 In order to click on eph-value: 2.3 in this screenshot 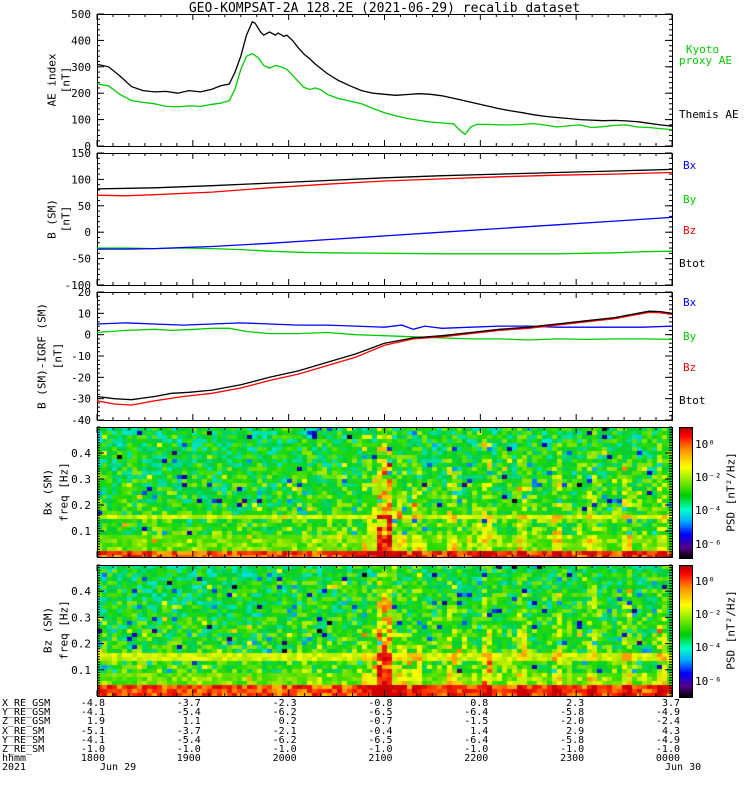, I will do `click(575, 703)`.